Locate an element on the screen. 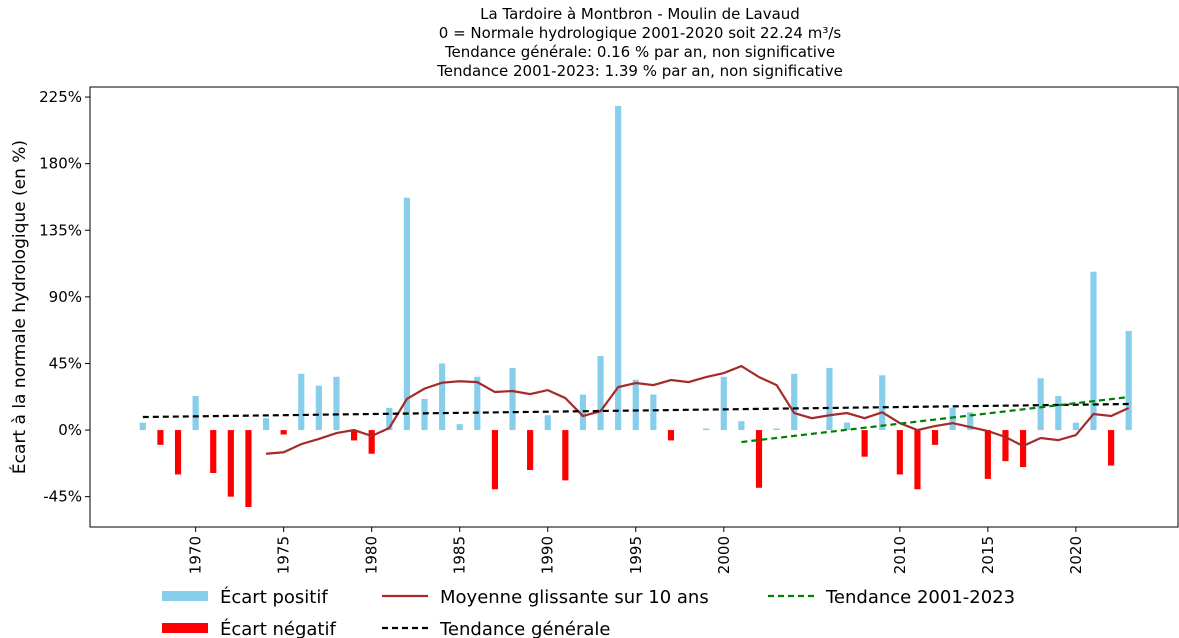  x-tick-label: 1970 is located at coordinates (196, 555).